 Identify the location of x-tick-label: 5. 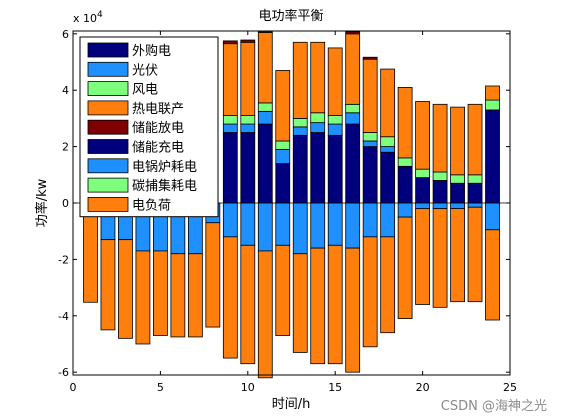
(160, 387).